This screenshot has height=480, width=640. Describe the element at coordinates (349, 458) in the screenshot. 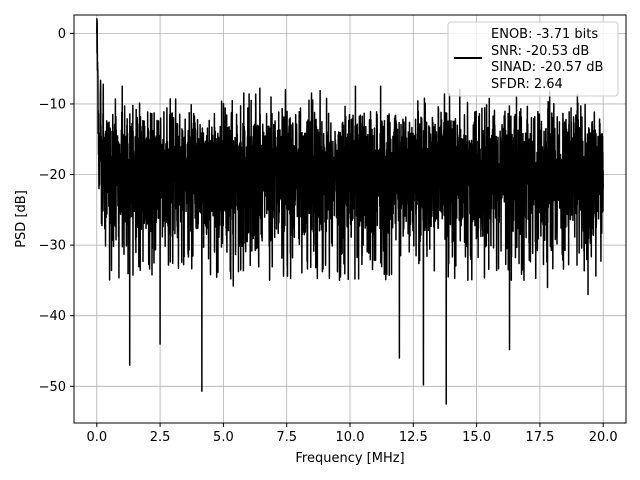

I see `x-axis-label: Frequency [MHz]` at that location.